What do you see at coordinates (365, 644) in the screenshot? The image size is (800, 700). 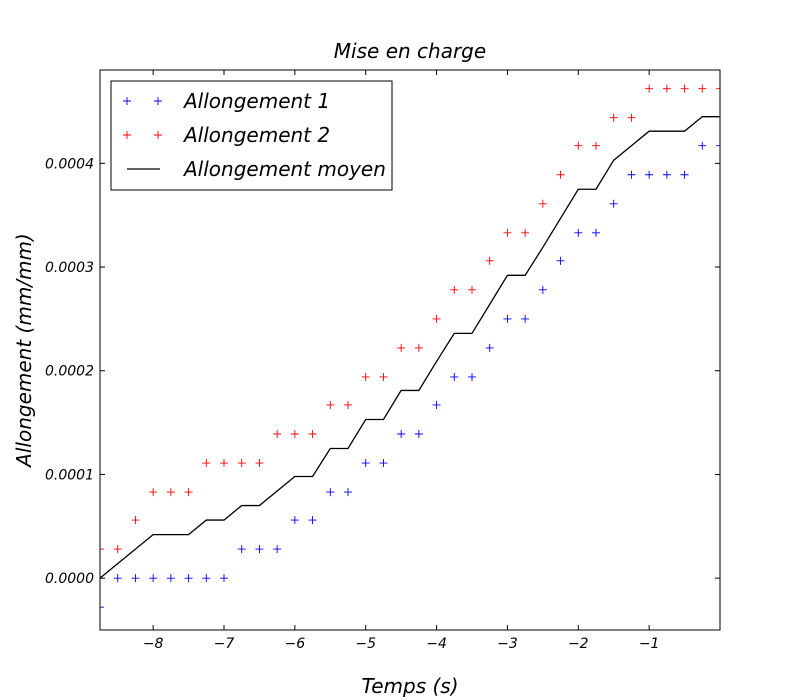 I see `x-tick-label: −5` at bounding box center [365, 644].